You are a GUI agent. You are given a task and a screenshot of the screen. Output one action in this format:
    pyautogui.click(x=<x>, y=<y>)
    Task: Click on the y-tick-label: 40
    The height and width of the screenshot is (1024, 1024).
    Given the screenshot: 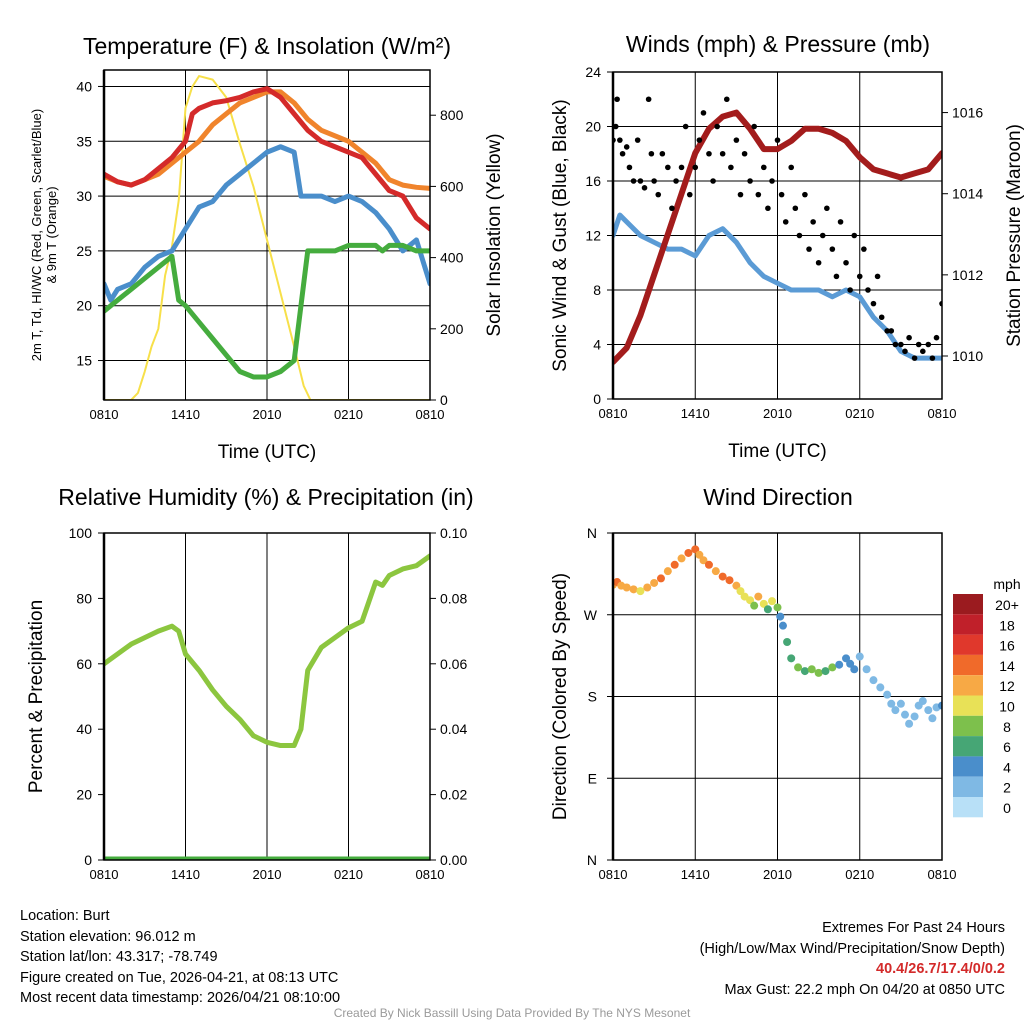 What is the action you would take?
    pyautogui.click(x=84, y=729)
    